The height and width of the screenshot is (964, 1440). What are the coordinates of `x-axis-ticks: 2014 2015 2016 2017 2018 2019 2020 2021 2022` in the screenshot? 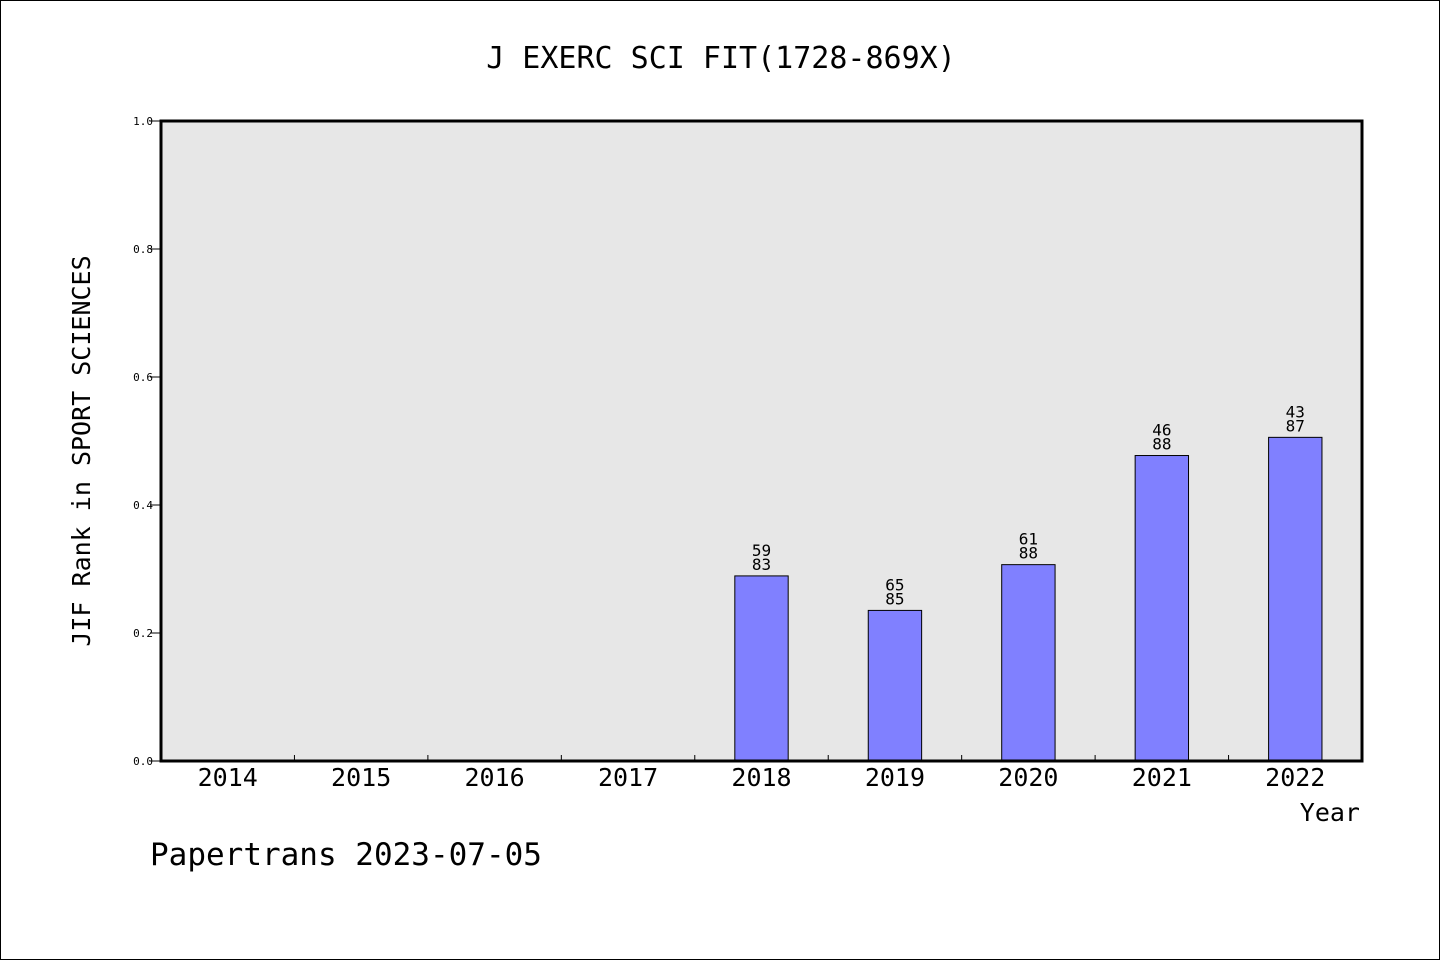 It's located at (761, 773).